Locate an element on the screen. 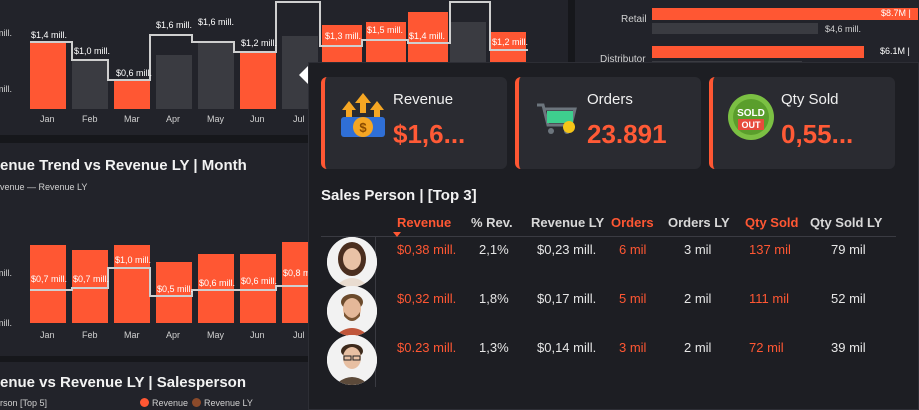 The image size is (919, 410). col-revenue-ly: Revenue LY is located at coordinates (568, 222).